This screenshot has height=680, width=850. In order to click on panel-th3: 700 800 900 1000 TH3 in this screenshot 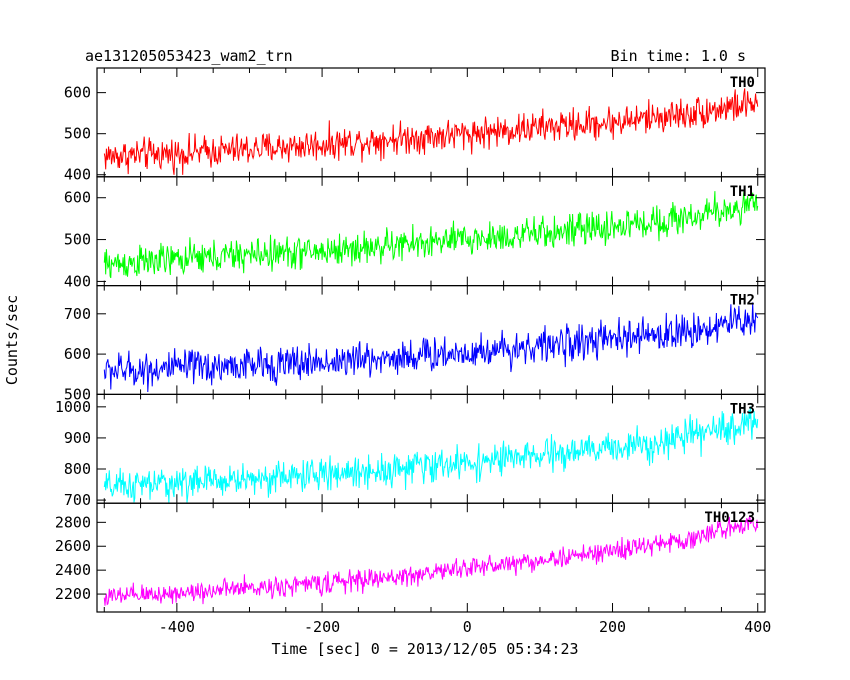, I will do `click(410, 451)`.